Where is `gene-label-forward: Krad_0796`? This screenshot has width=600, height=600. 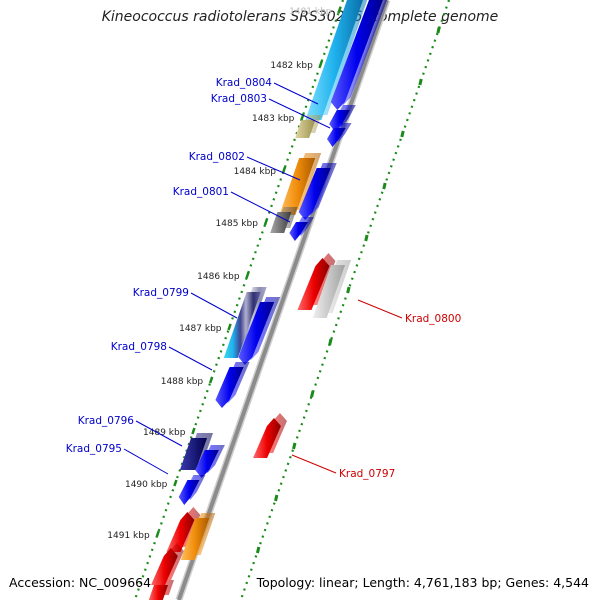
gene-label-forward: Krad_0796 is located at coordinates (106, 421).